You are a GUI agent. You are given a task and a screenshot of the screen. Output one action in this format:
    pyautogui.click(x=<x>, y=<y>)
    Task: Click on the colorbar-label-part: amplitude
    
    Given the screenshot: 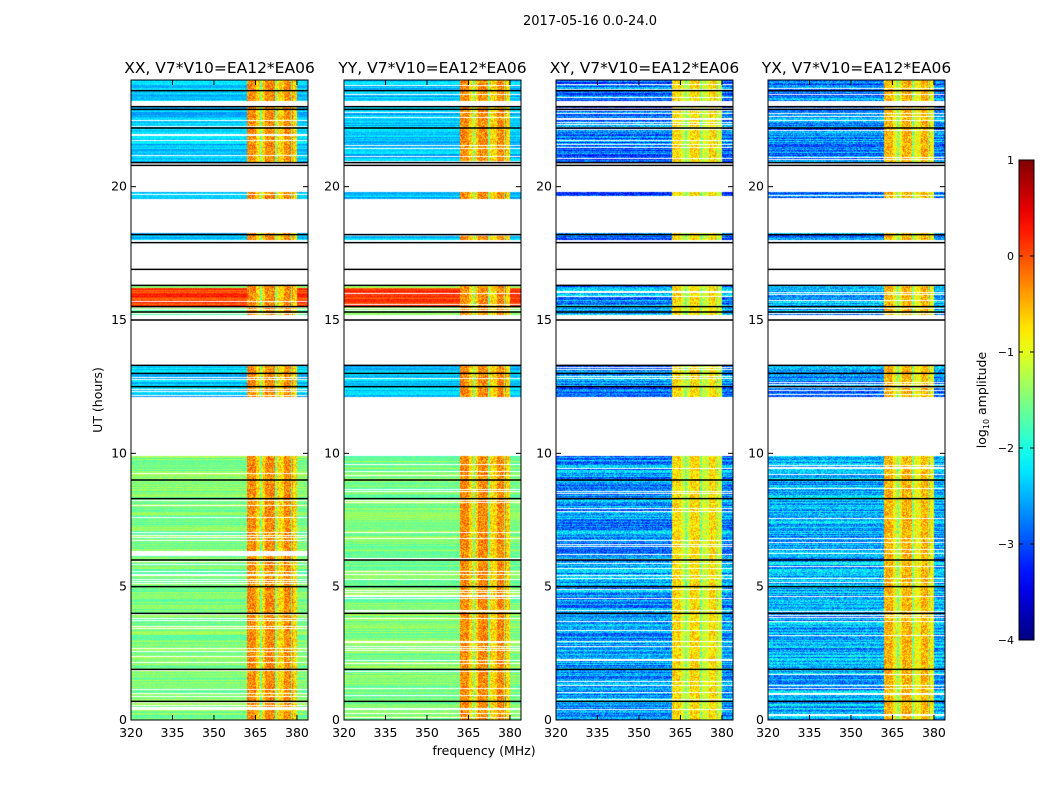 What is the action you would take?
    pyautogui.click(x=981, y=384)
    